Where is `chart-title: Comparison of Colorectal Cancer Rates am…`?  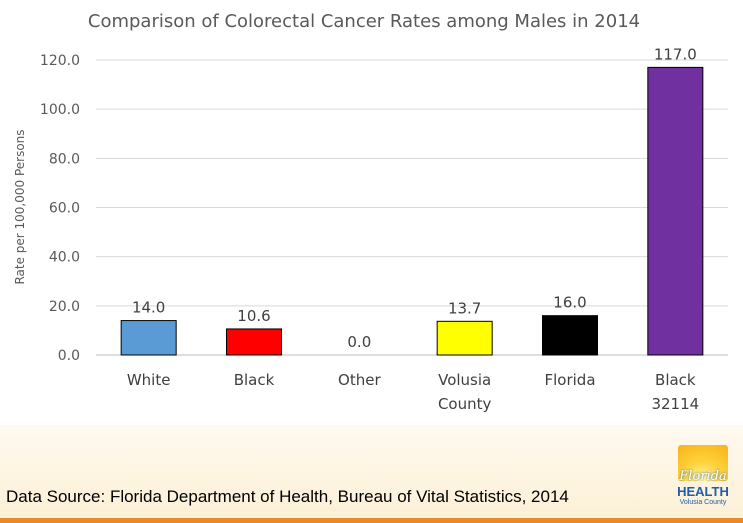 chart-title: Comparison of Colorectal Cancer Rates am… is located at coordinates (364, 21).